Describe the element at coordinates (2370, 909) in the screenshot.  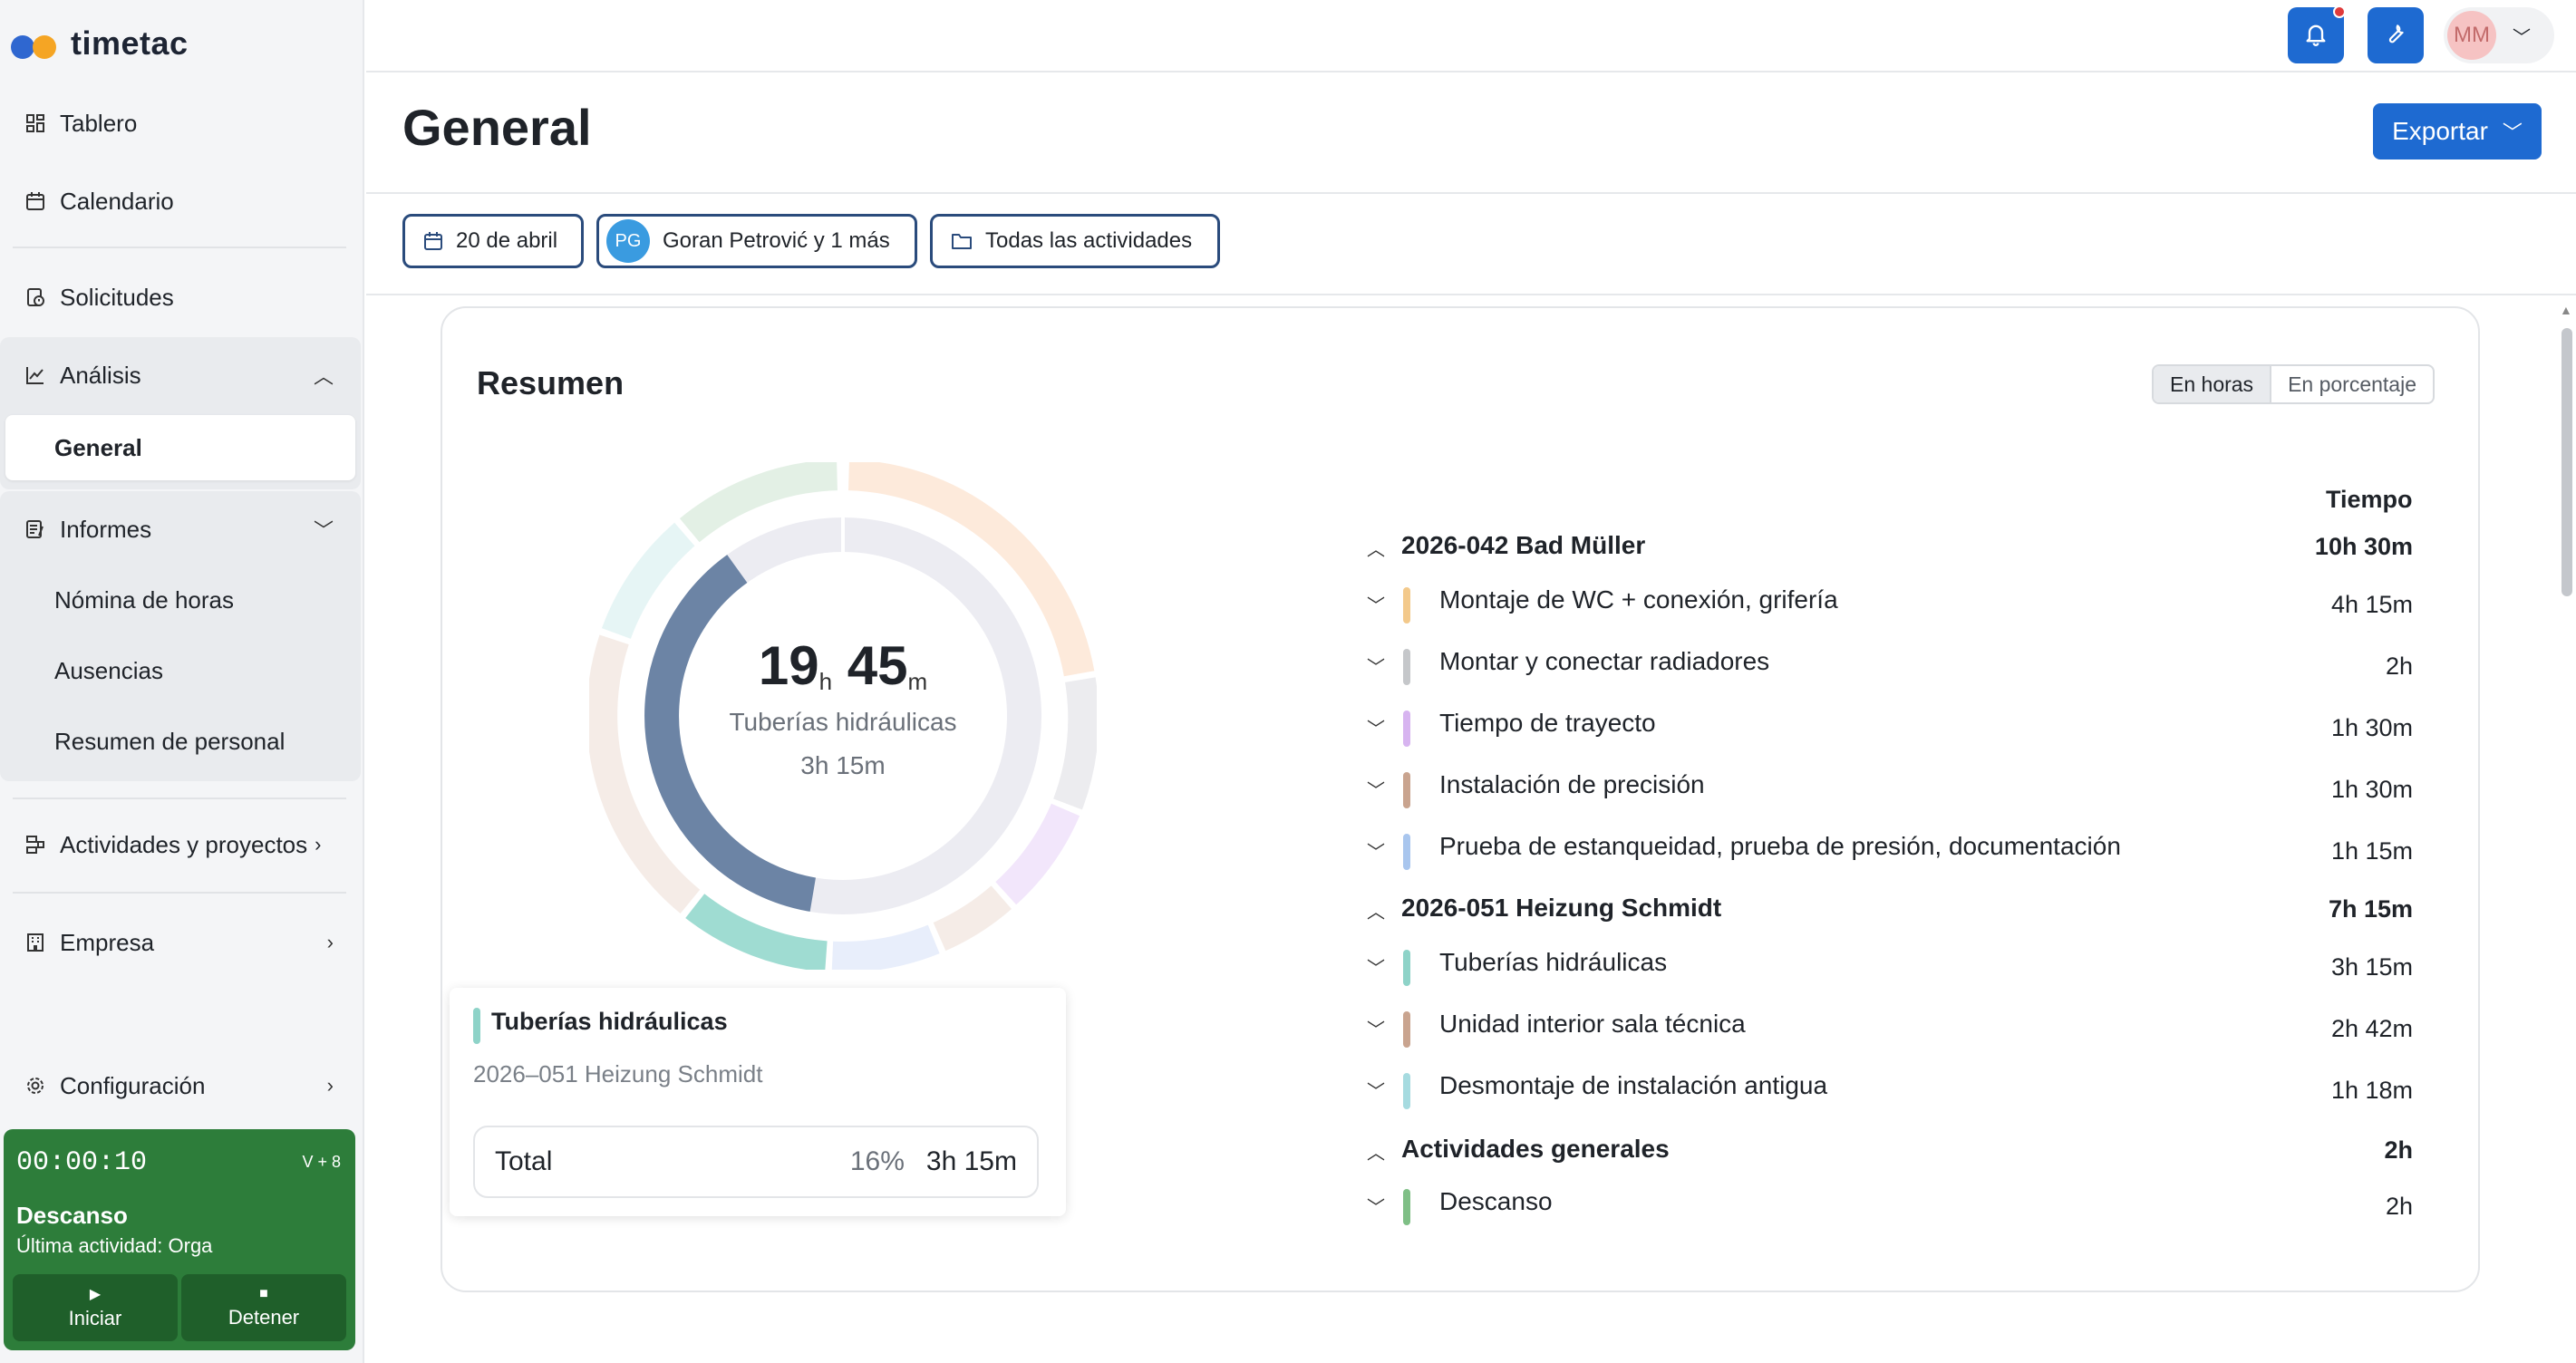
I see `group-time: 7h 15m` at that location.